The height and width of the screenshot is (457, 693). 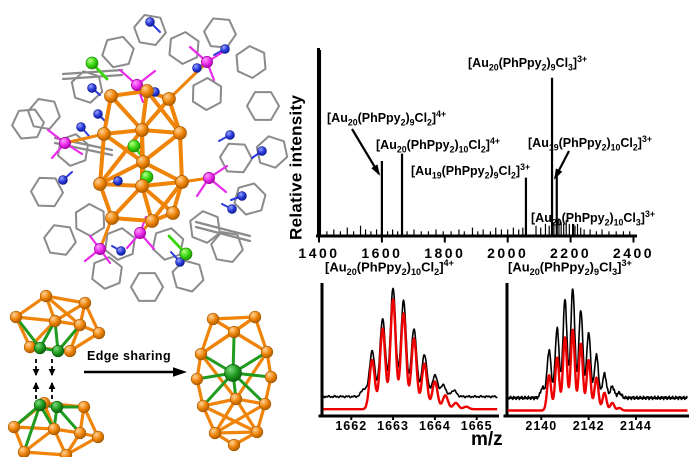 I want to click on main-x-tick-label: 2200, so click(x=571, y=253).